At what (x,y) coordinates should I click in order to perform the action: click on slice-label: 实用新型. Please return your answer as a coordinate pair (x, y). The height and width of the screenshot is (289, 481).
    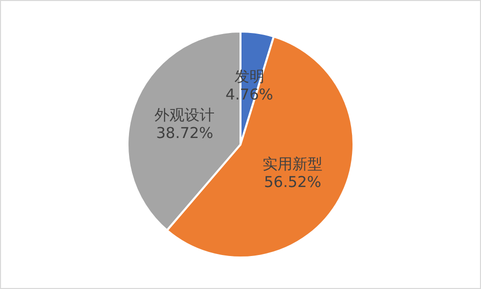
    Looking at the image, I should click on (292, 164).